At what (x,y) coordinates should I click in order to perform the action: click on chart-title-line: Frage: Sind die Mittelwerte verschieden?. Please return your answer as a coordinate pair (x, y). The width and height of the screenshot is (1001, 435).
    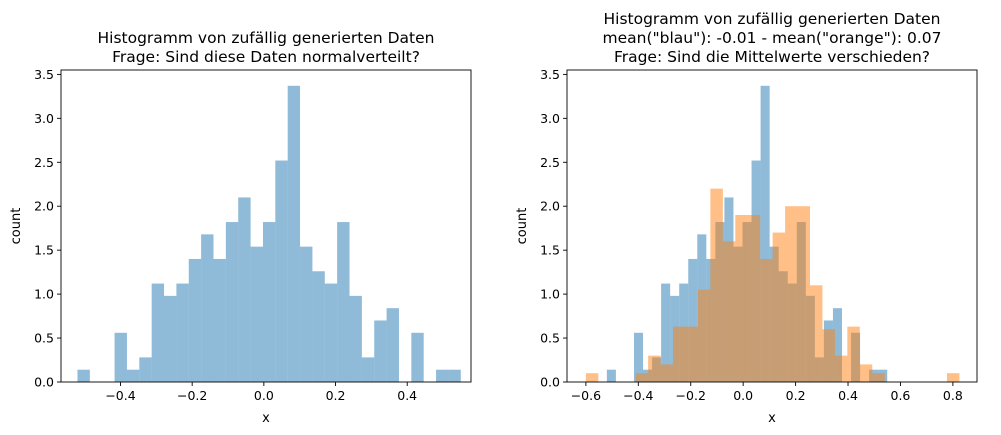
    Looking at the image, I should click on (772, 57).